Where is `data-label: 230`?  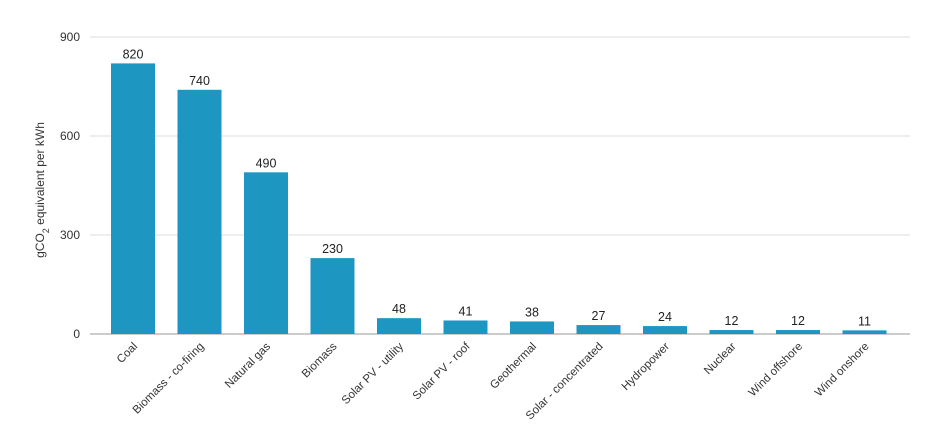
data-label: 230 is located at coordinates (332, 249).